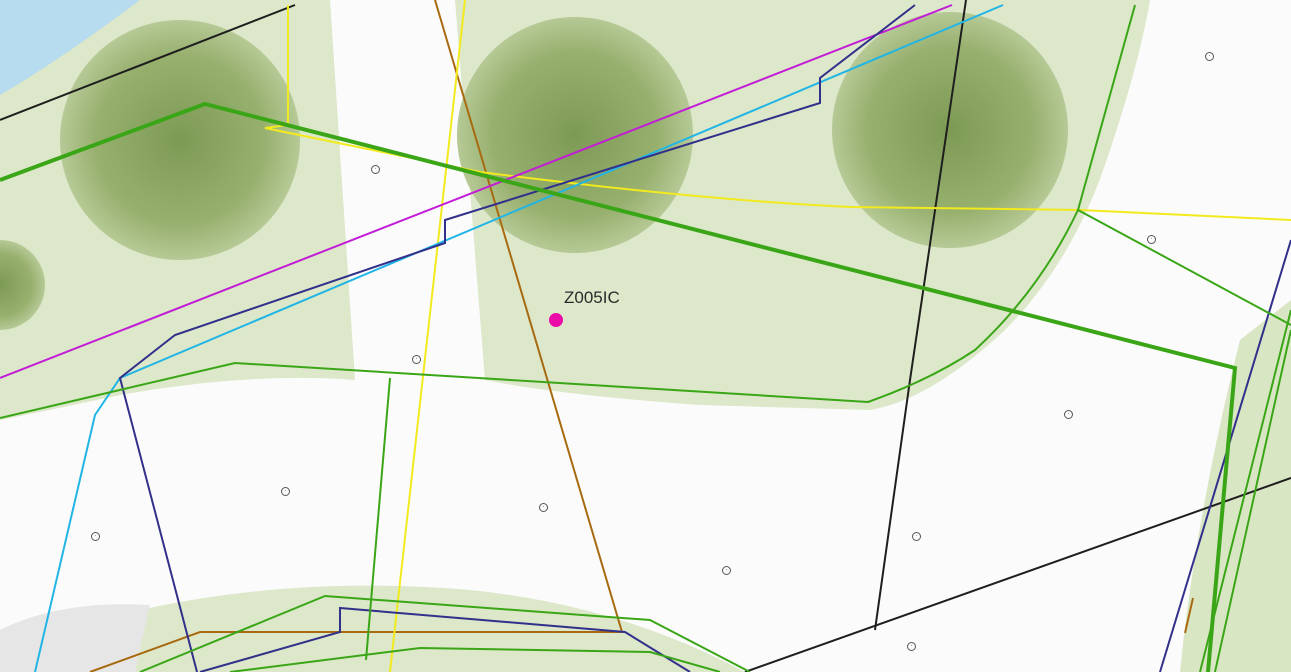 This screenshot has height=672, width=1291. Describe the element at coordinates (592, 297) in the screenshot. I see `feature-label: Z005IC` at that location.